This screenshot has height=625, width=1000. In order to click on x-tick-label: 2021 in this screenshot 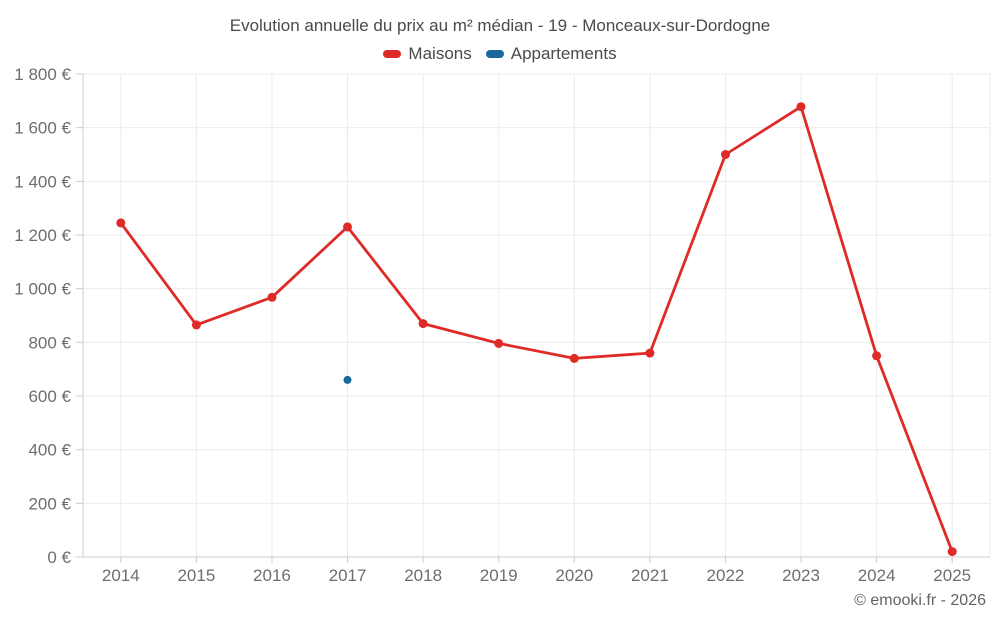, I will do `click(650, 575)`.